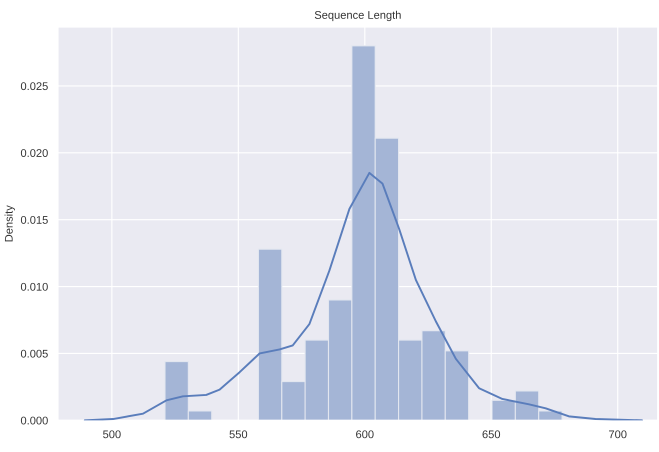  Describe the element at coordinates (491, 434) in the screenshot. I see `x-tick-label: 650` at that location.